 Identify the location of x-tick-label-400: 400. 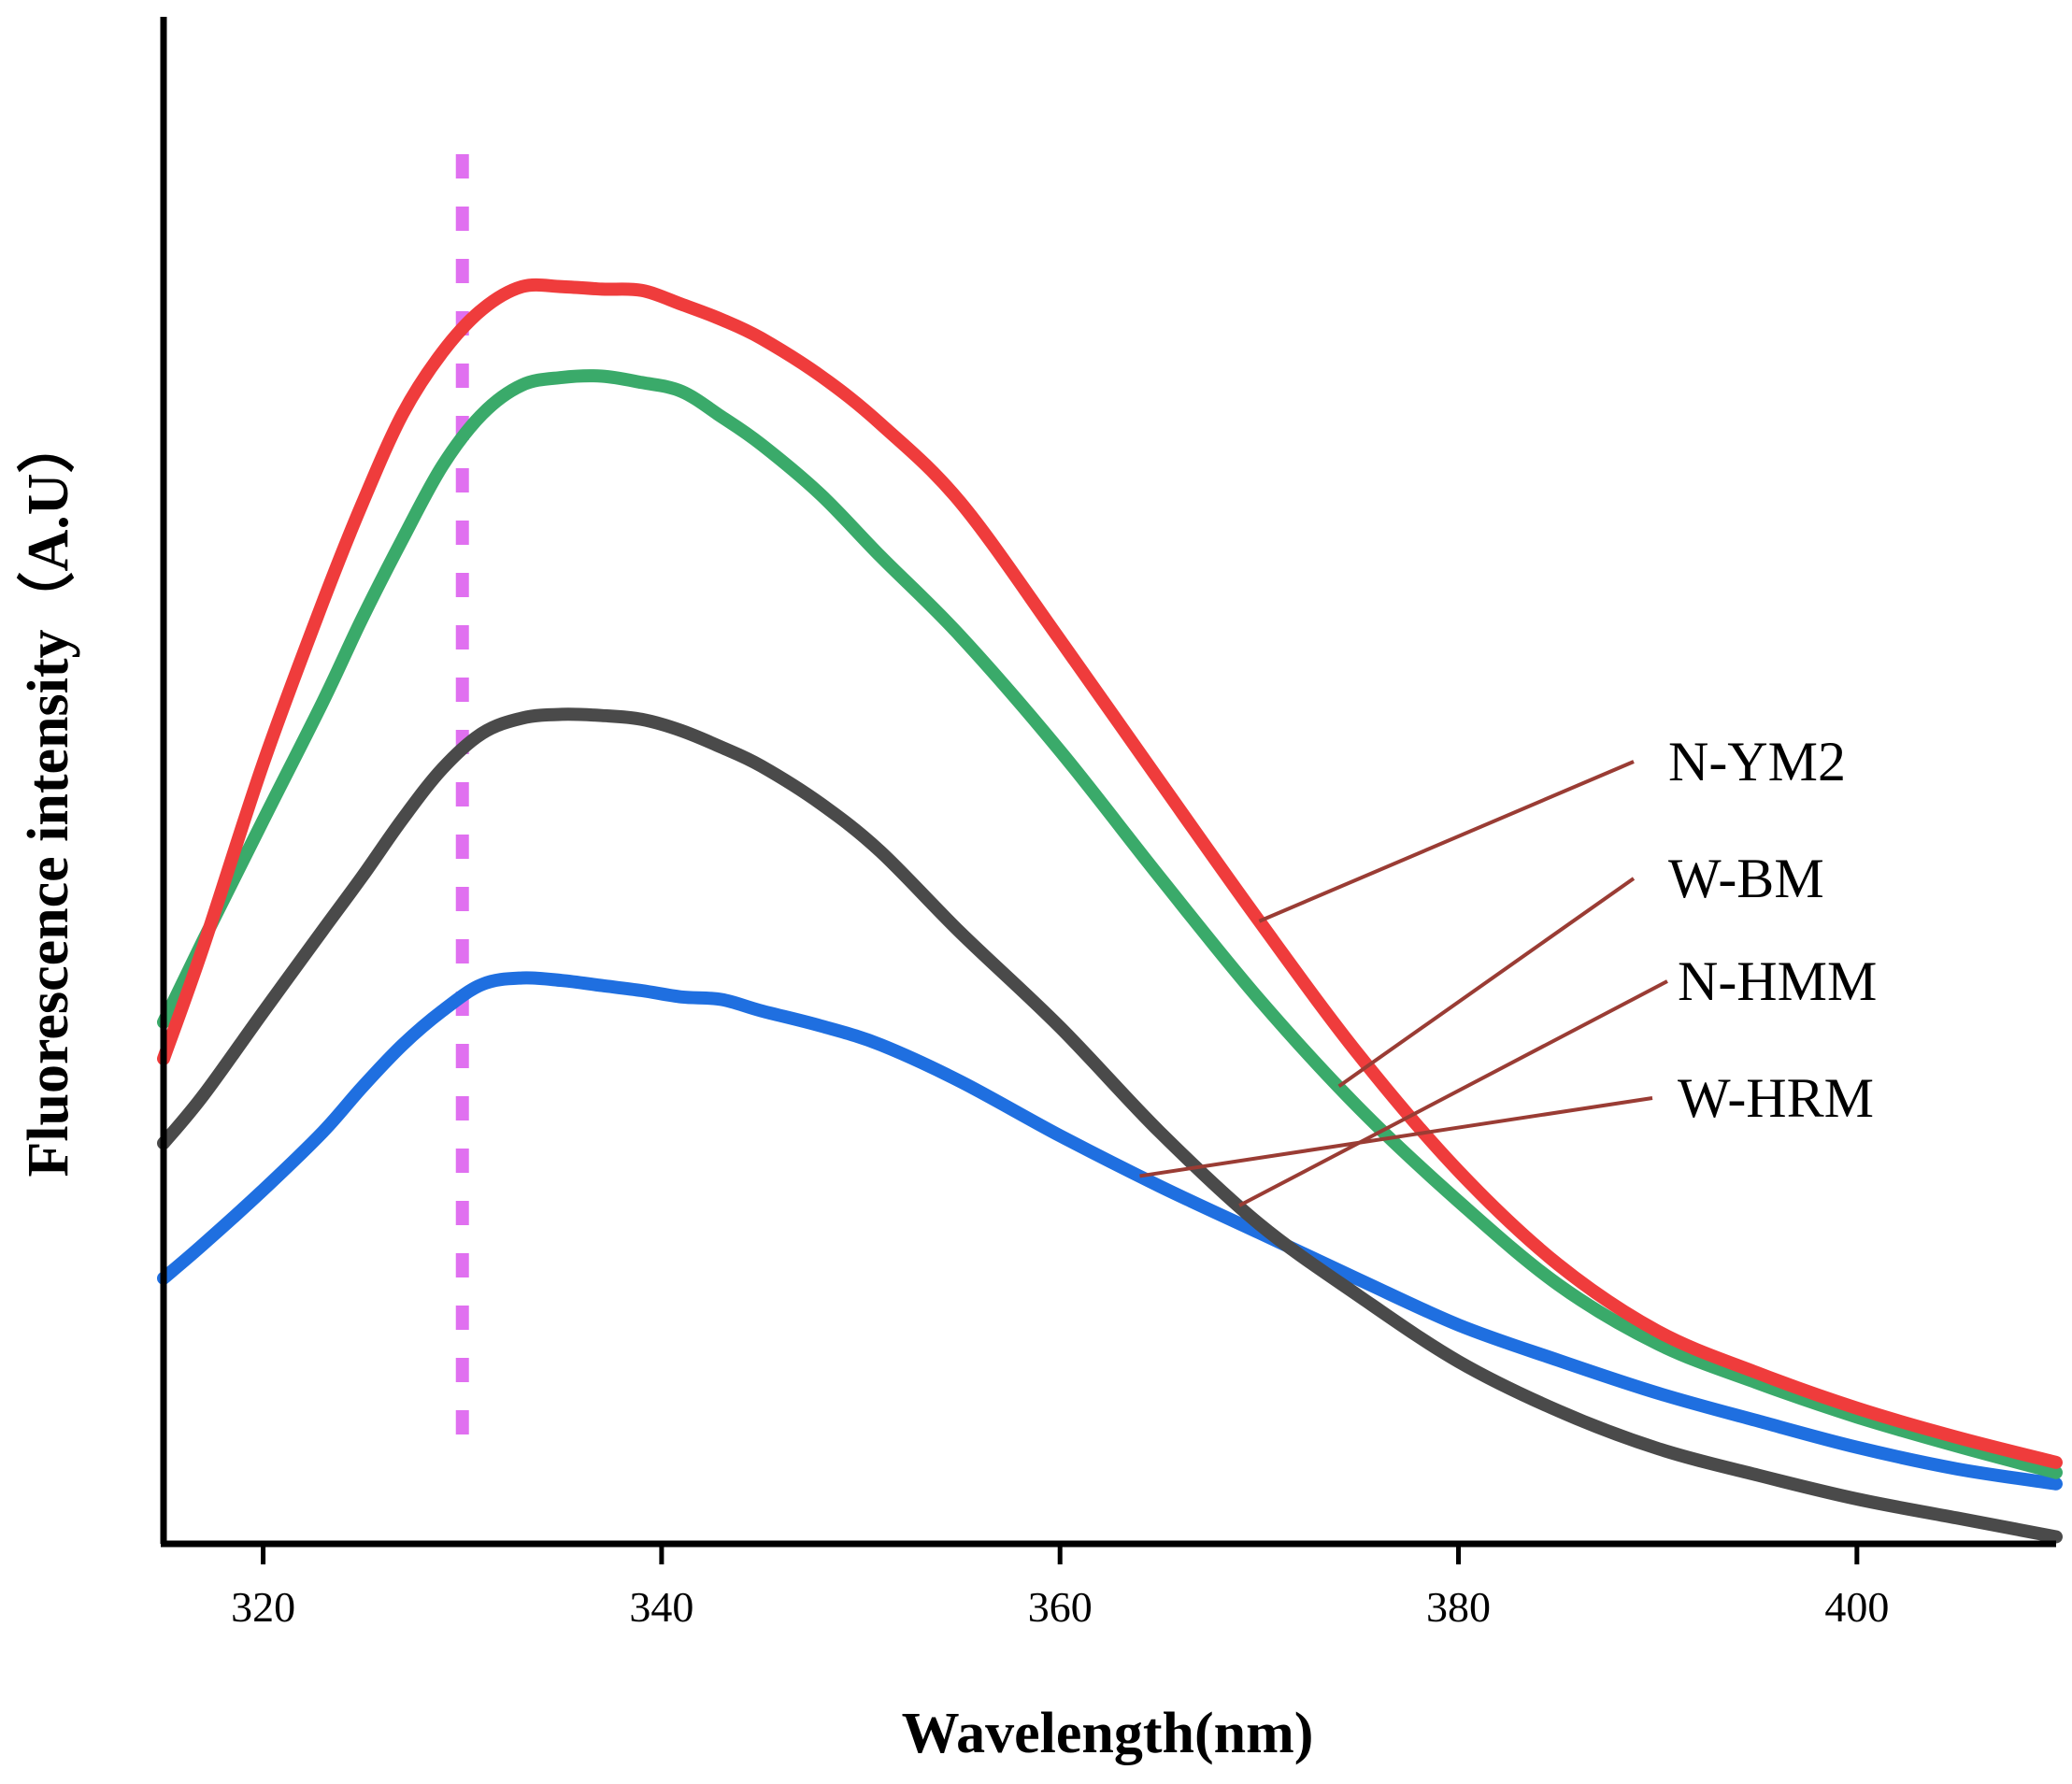
(1856, 1607).